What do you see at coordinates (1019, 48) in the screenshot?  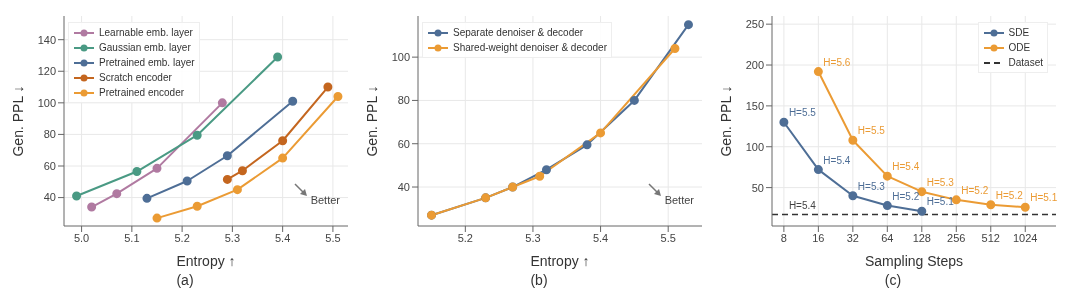 I see `legend-label: ODE` at bounding box center [1019, 48].